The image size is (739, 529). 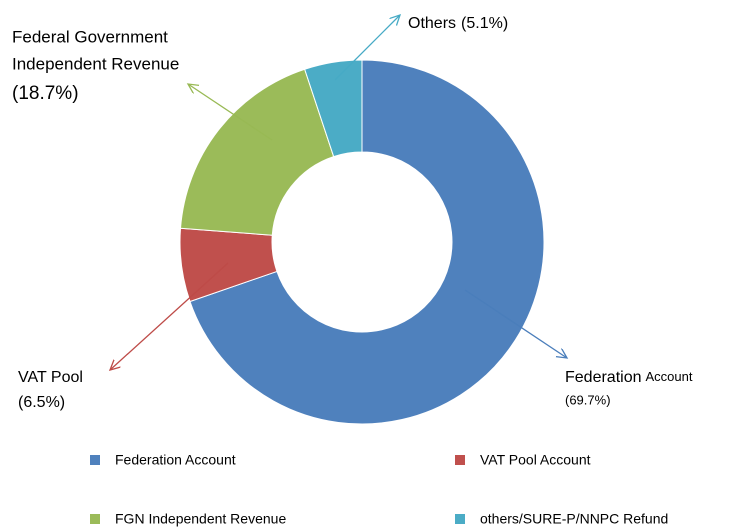 I want to click on callout-name: Federal Government, so click(x=90, y=36).